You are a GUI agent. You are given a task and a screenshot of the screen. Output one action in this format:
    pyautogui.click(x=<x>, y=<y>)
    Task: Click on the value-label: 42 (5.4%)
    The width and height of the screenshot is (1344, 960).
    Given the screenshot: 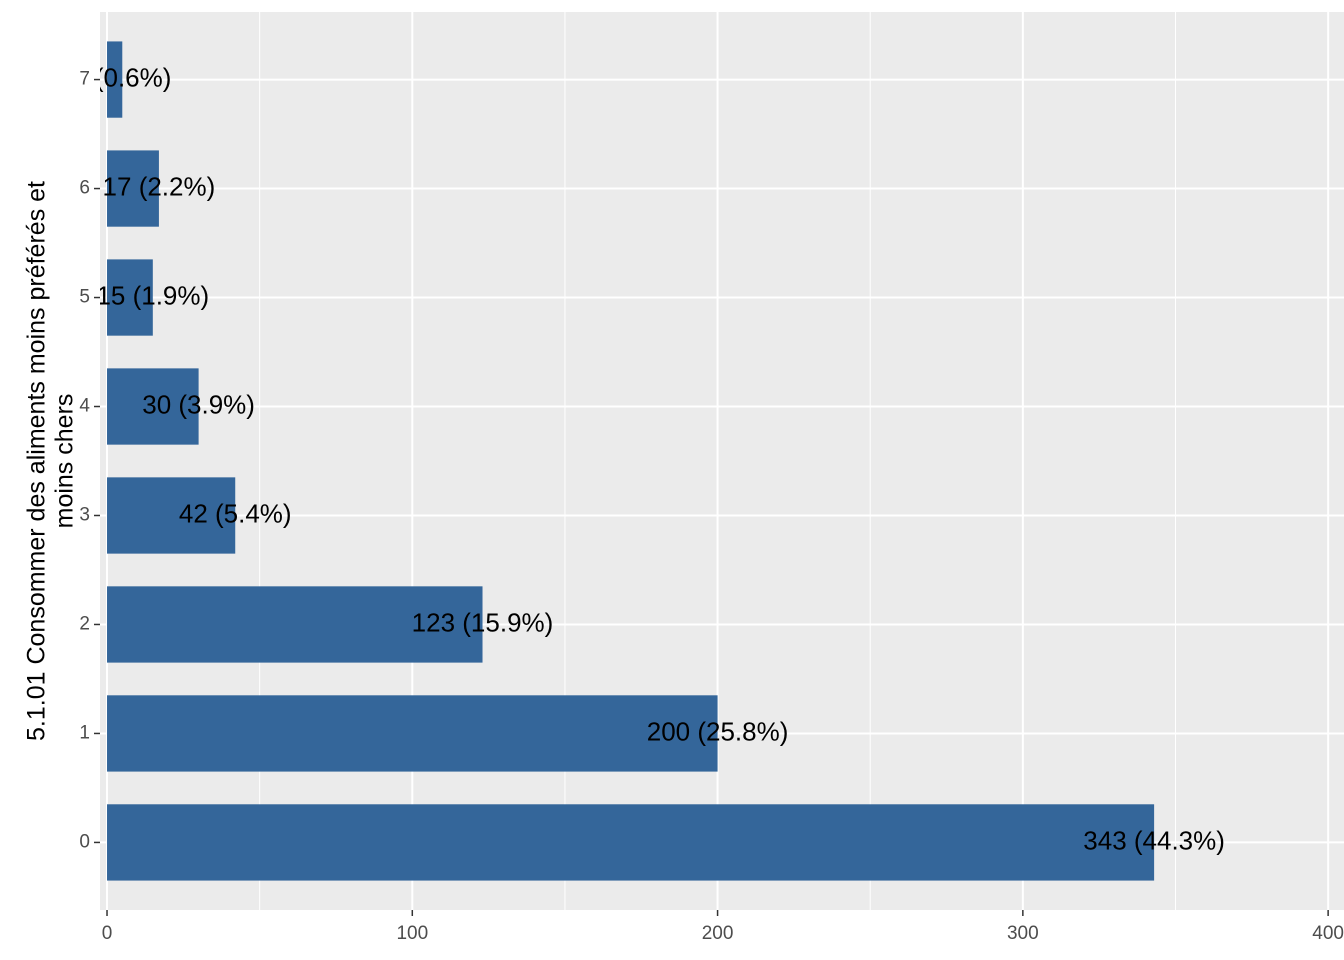 What is the action you would take?
    pyautogui.click(x=235, y=513)
    